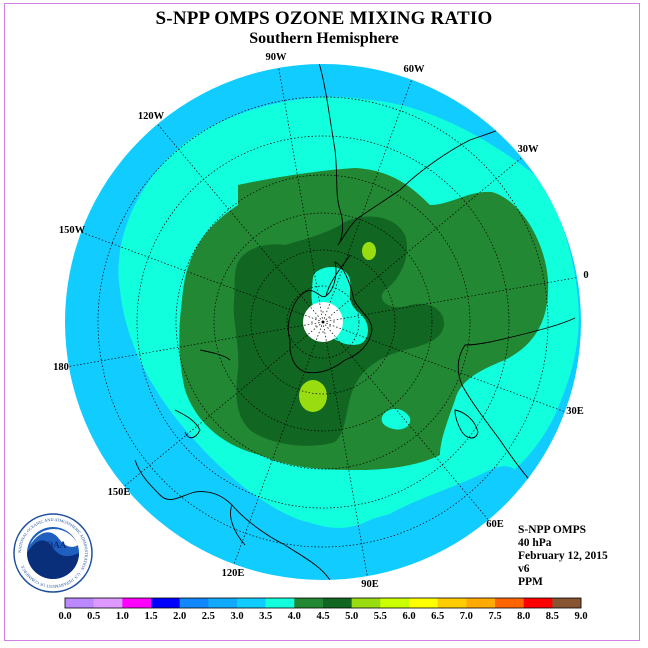 The image size is (648, 648). Describe the element at coordinates (552, 530) in the screenshot. I see `info-instrument: S-NPP OMPS` at that location.